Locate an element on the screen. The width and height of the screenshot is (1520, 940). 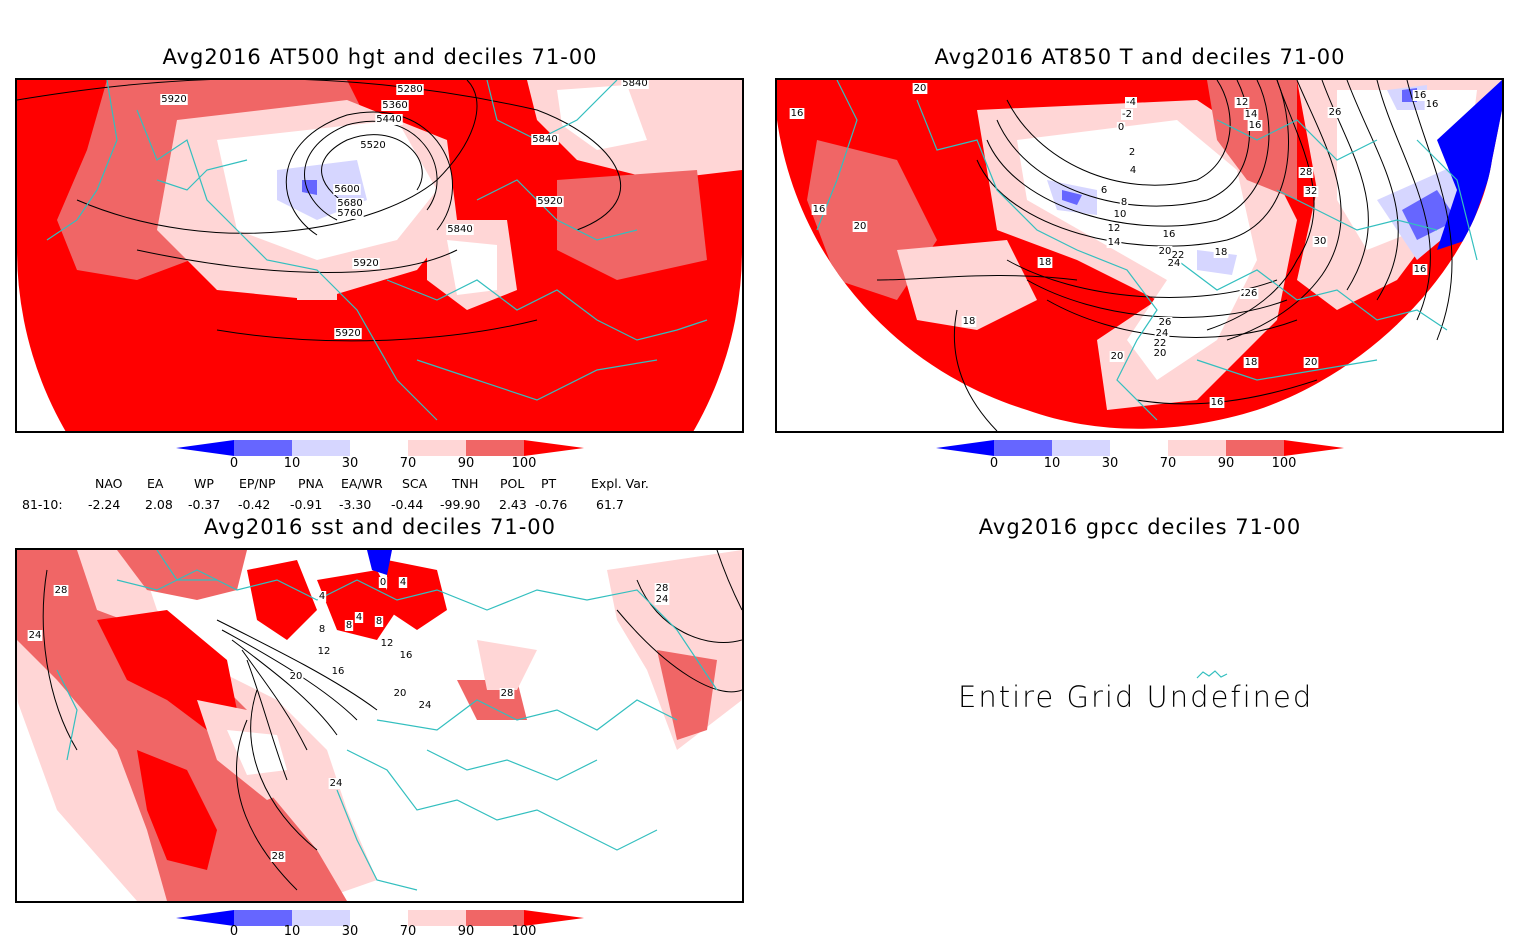
index-header: TNH is located at coordinates (465, 483).